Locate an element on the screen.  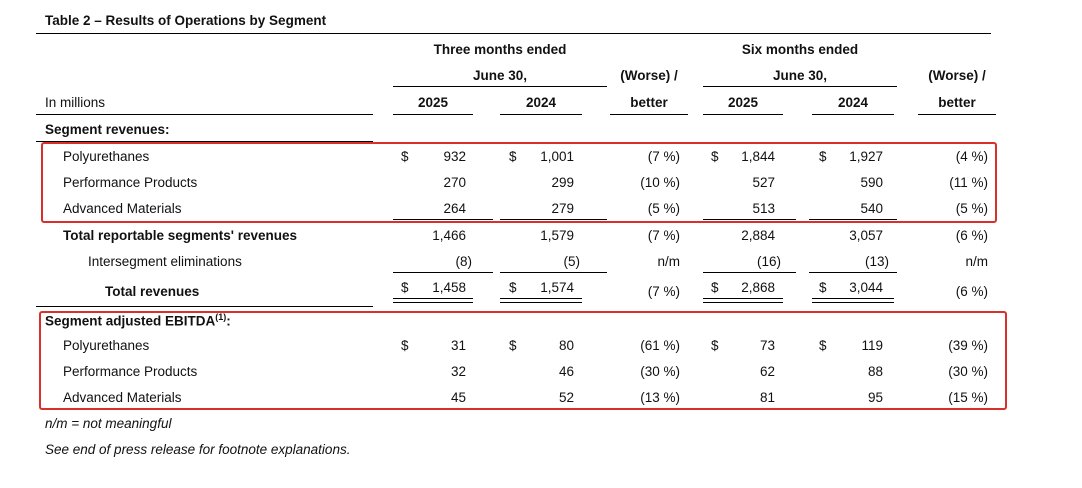
section-ebitda-colon: : is located at coordinates (228, 321).